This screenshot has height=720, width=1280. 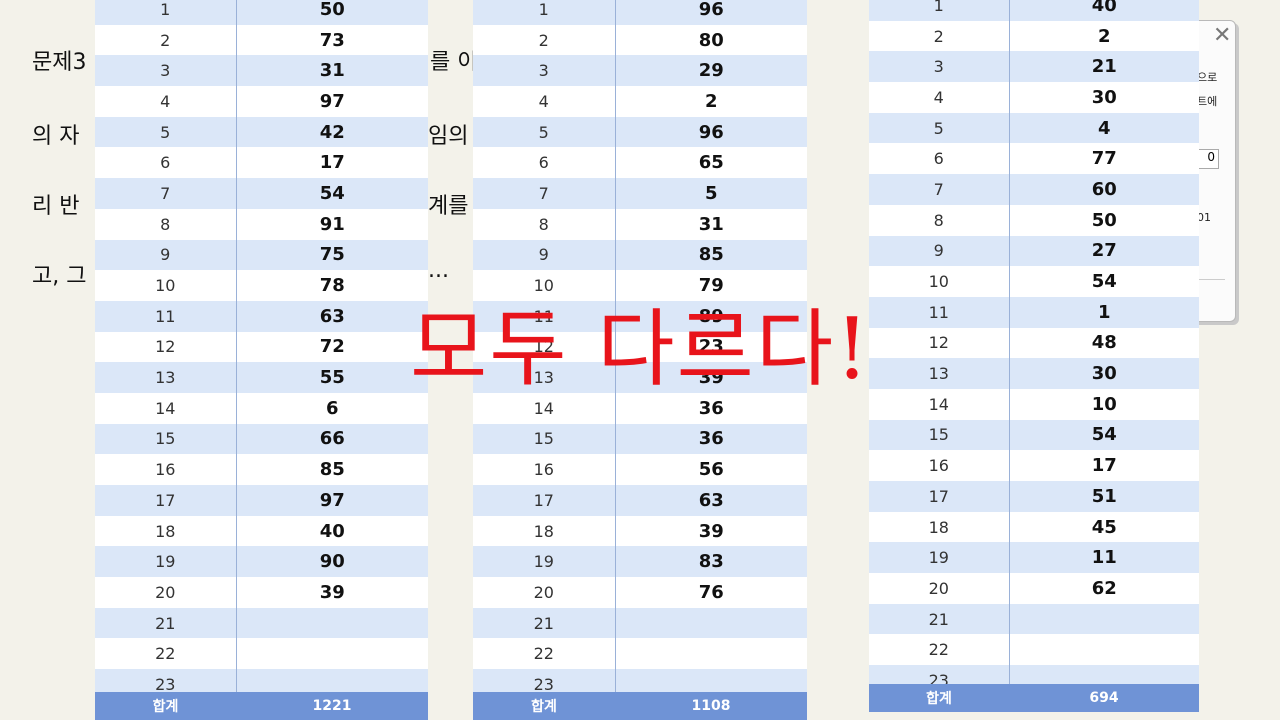 What do you see at coordinates (711, 40) in the screenshot?
I see `row-value: 80` at bounding box center [711, 40].